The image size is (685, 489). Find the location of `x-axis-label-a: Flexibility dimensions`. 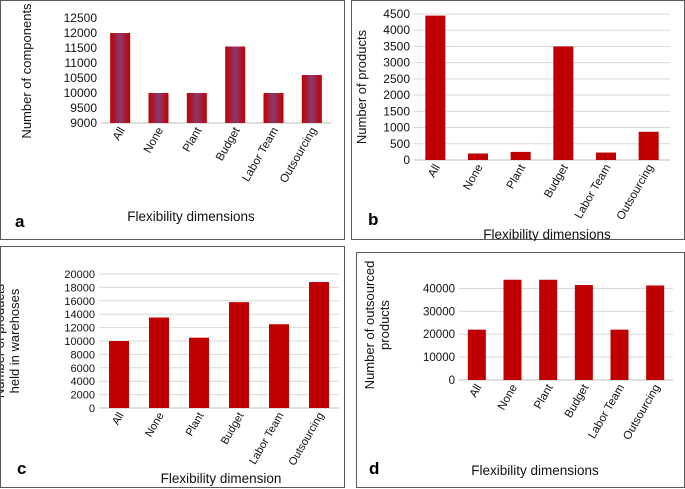

x-axis-label-a: Flexibility dimensions is located at coordinates (191, 216).